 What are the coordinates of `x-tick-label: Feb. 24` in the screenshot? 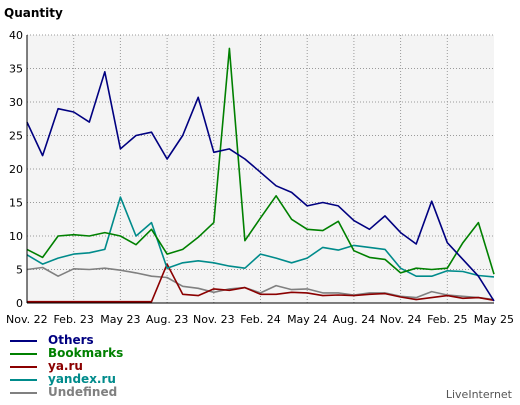 It's located at (260, 319).